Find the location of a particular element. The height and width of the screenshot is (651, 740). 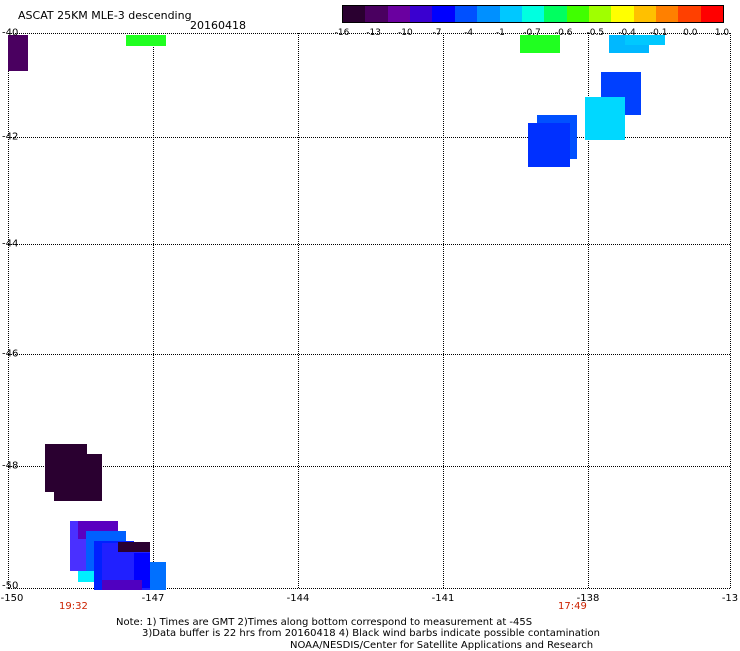

time-label-right: 17:49 is located at coordinates (572, 606).